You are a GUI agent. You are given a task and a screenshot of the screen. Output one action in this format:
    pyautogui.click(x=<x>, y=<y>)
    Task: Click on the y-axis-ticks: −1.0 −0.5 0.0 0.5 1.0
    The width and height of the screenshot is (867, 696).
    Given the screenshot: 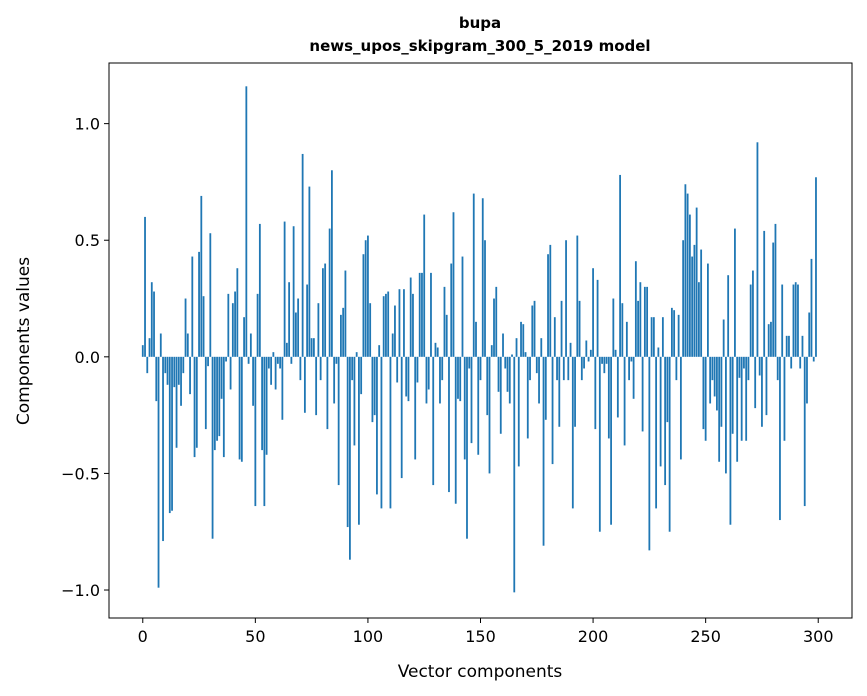 What is the action you would take?
    pyautogui.click(x=85, y=357)
    